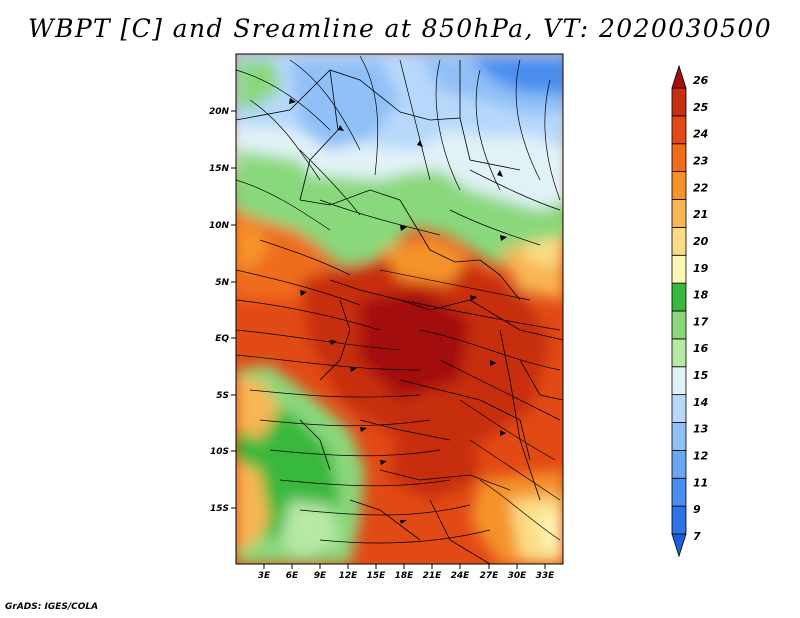  What do you see at coordinates (320, 576) in the screenshot?
I see `lon-label: 9E` at bounding box center [320, 576].